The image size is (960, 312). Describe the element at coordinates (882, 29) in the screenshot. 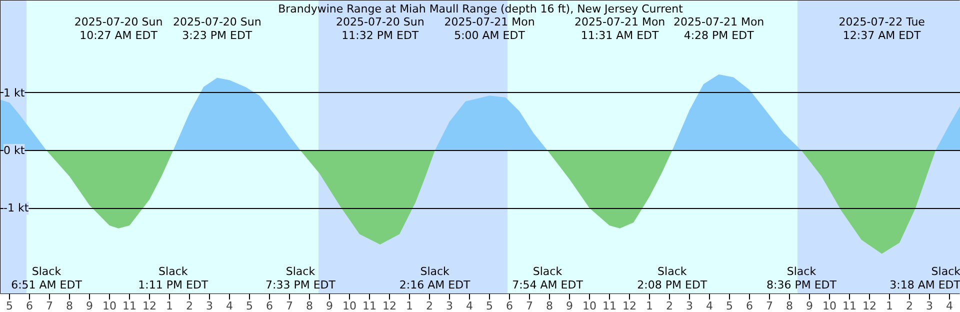

I see `annotation: 2025-07-22 Tue 12:37 AM EDT` at that location.